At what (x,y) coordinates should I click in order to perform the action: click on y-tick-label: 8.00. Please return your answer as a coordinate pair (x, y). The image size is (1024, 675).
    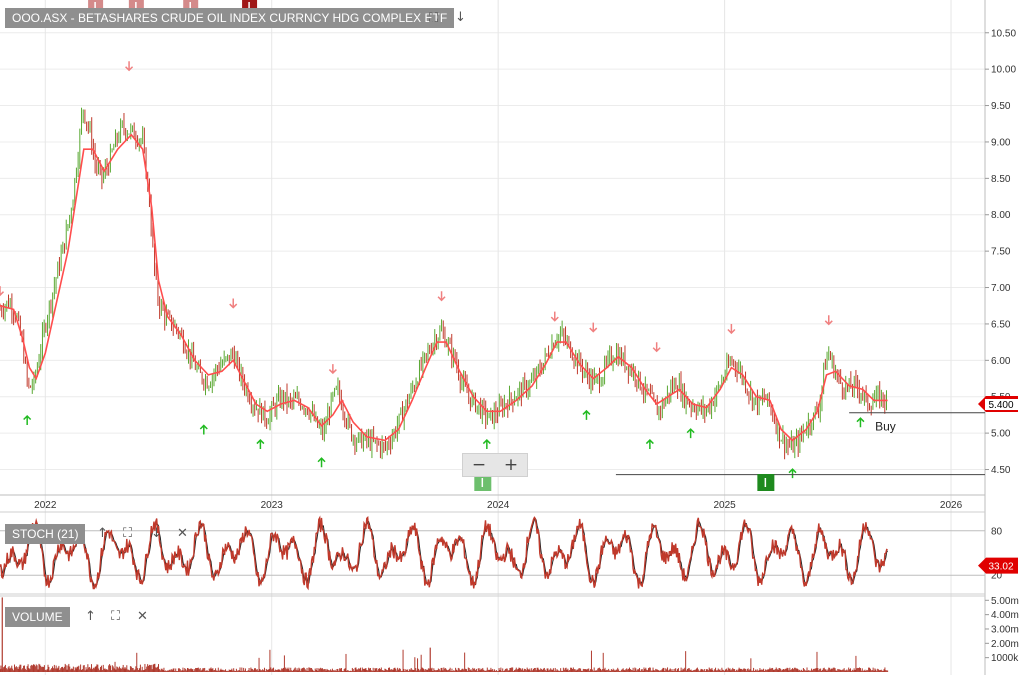
    Looking at the image, I should click on (1001, 215).